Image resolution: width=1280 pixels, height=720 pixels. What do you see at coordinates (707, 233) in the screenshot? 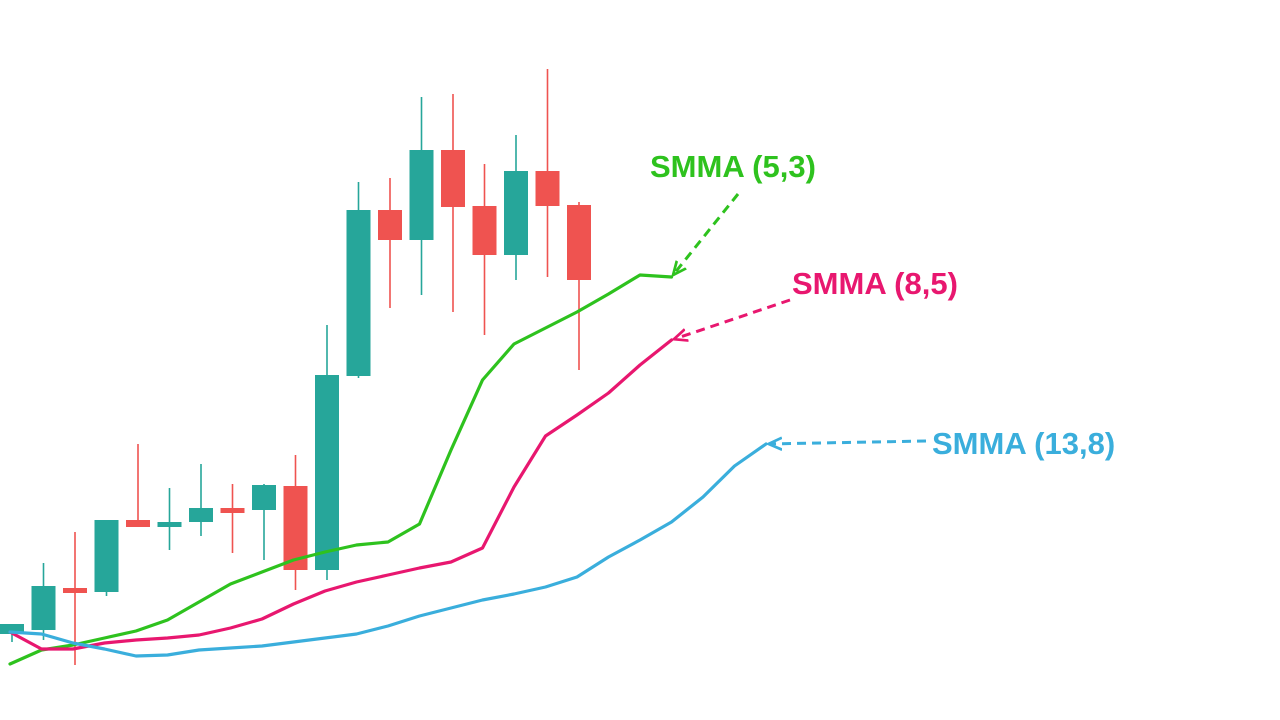
I see `smma-5-3-arrow` at bounding box center [707, 233].